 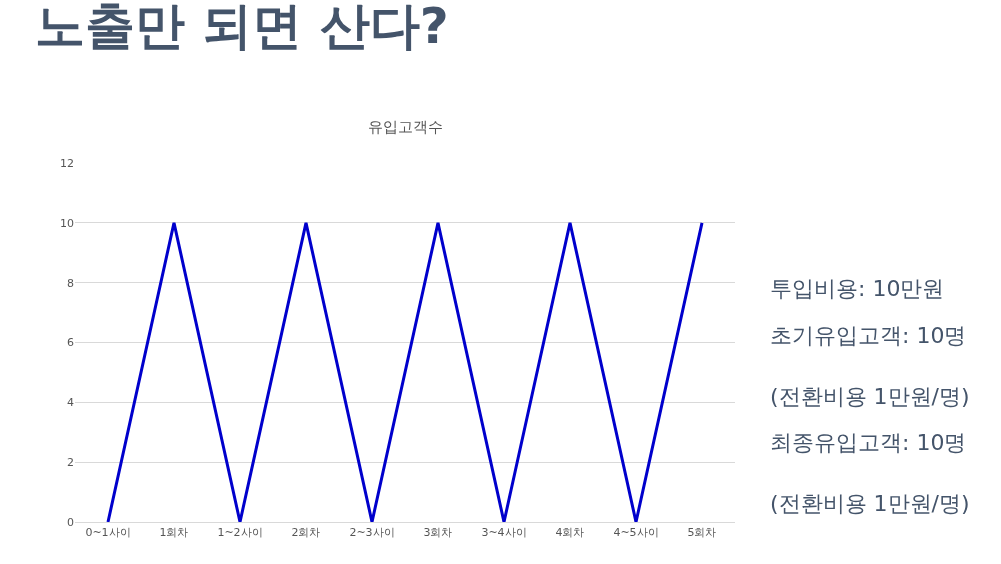 I want to click on x-tick-label: 1회차, so click(x=174, y=533).